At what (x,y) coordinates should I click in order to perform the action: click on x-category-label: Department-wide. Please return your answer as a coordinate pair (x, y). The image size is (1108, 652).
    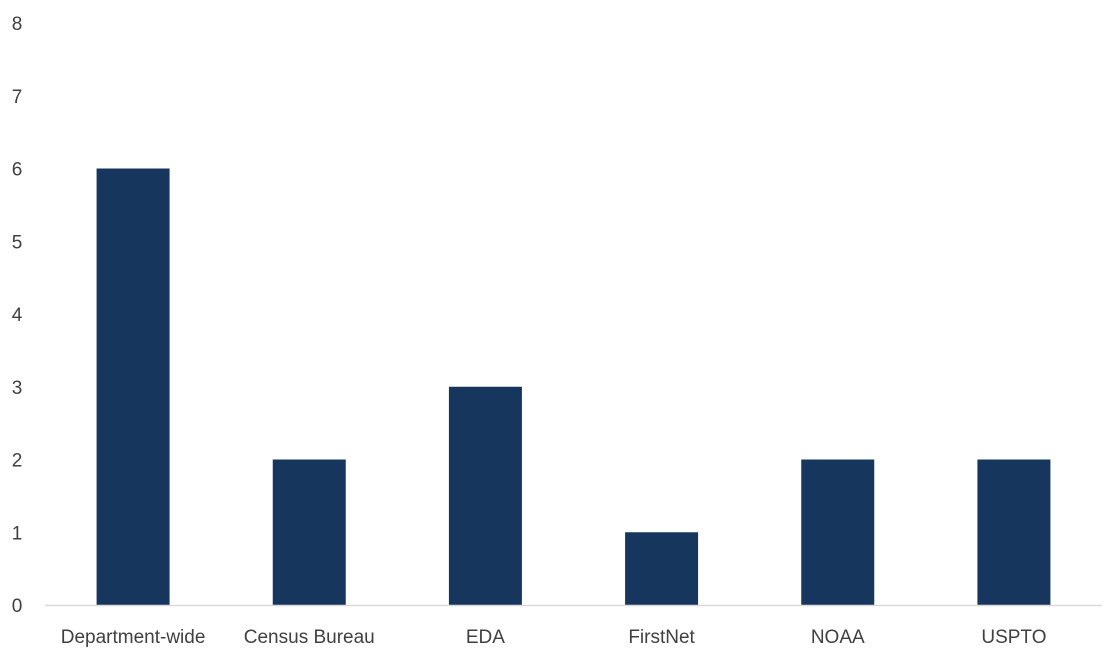
    Looking at the image, I should click on (133, 637).